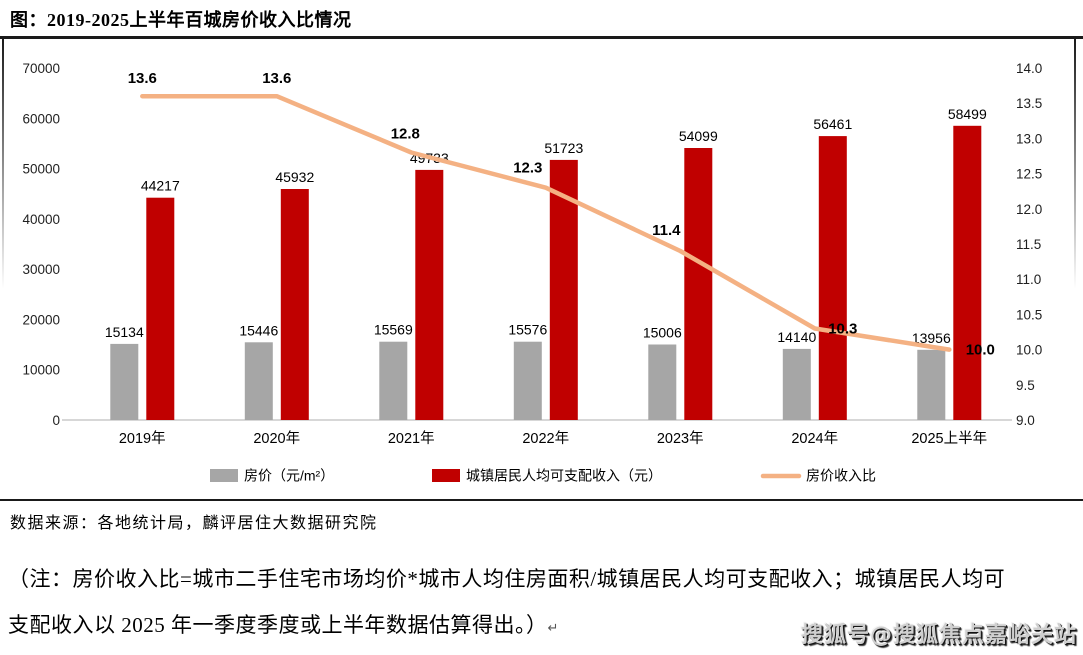  What do you see at coordinates (698, 136) in the screenshot?
I see `bar-value-label: 54099` at bounding box center [698, 136].